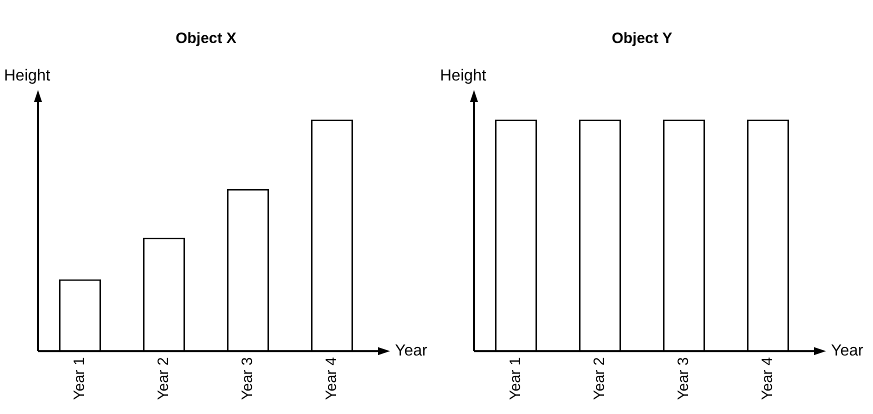 The width and height of the screenshot is (873, 414). Describe the element at coordinates (206, 39) in the screenshot. I see `chart-title: Object X` at that location.